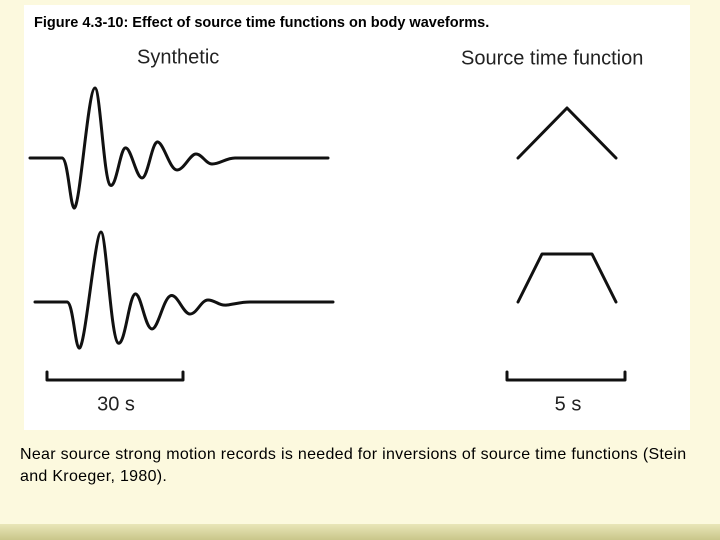 This screenshot has height=540, width=720. What do you see at coordinates (552, 58) in the screenshot?
I see `right-label: Source time function` at bounding box center [552, 58].